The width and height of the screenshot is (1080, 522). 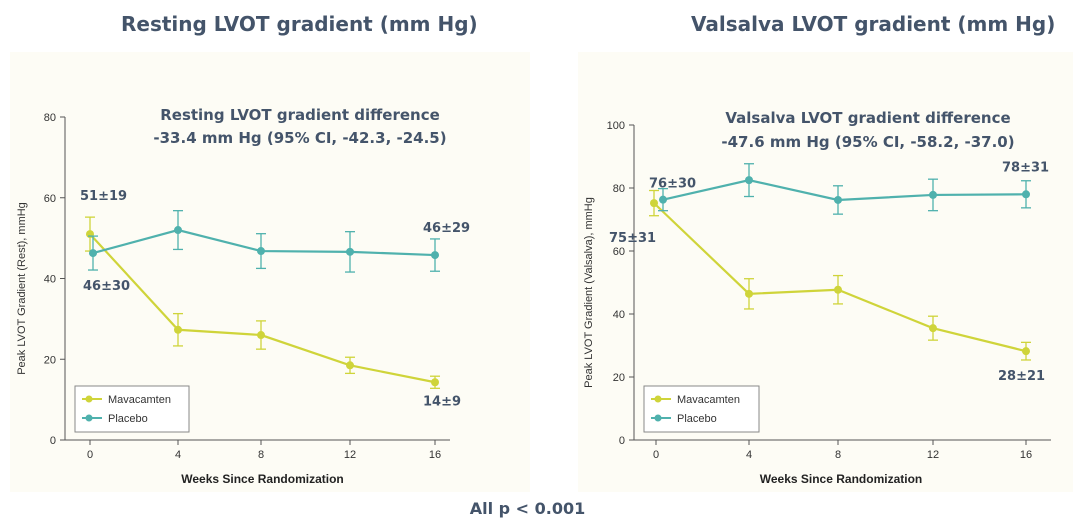 I want to click on difference-title: Resting LVOT gradient difference, so click(x=300, y=115).